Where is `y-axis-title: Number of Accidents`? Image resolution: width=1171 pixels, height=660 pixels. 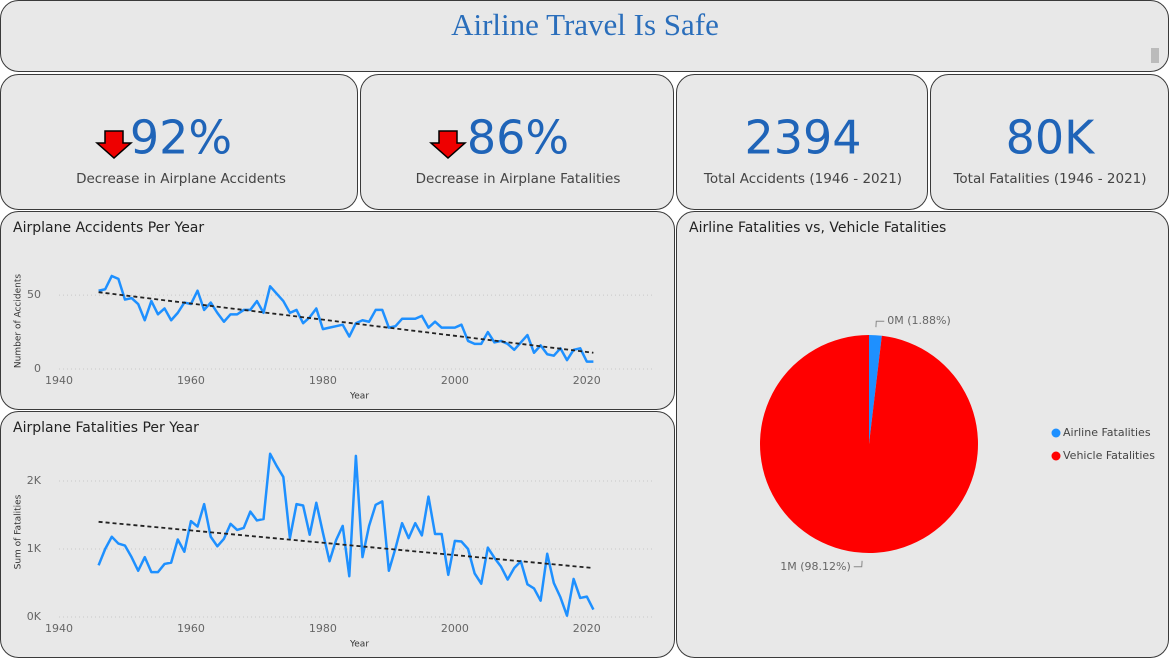
y-axis-title: Number of Accidents is located at coordinates (19, 321).